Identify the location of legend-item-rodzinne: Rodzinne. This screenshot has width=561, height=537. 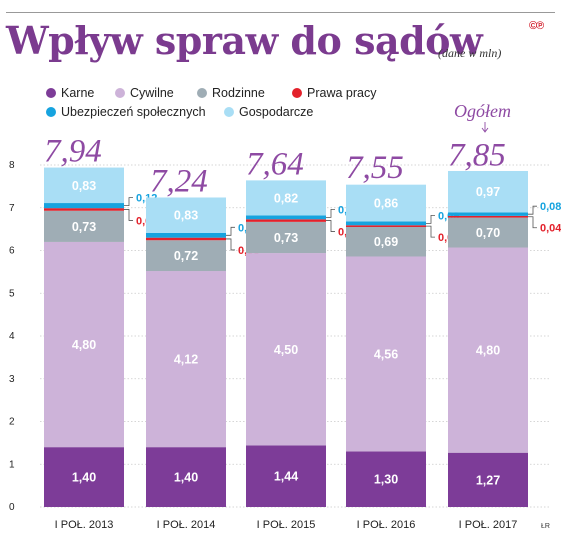
(231, 93).